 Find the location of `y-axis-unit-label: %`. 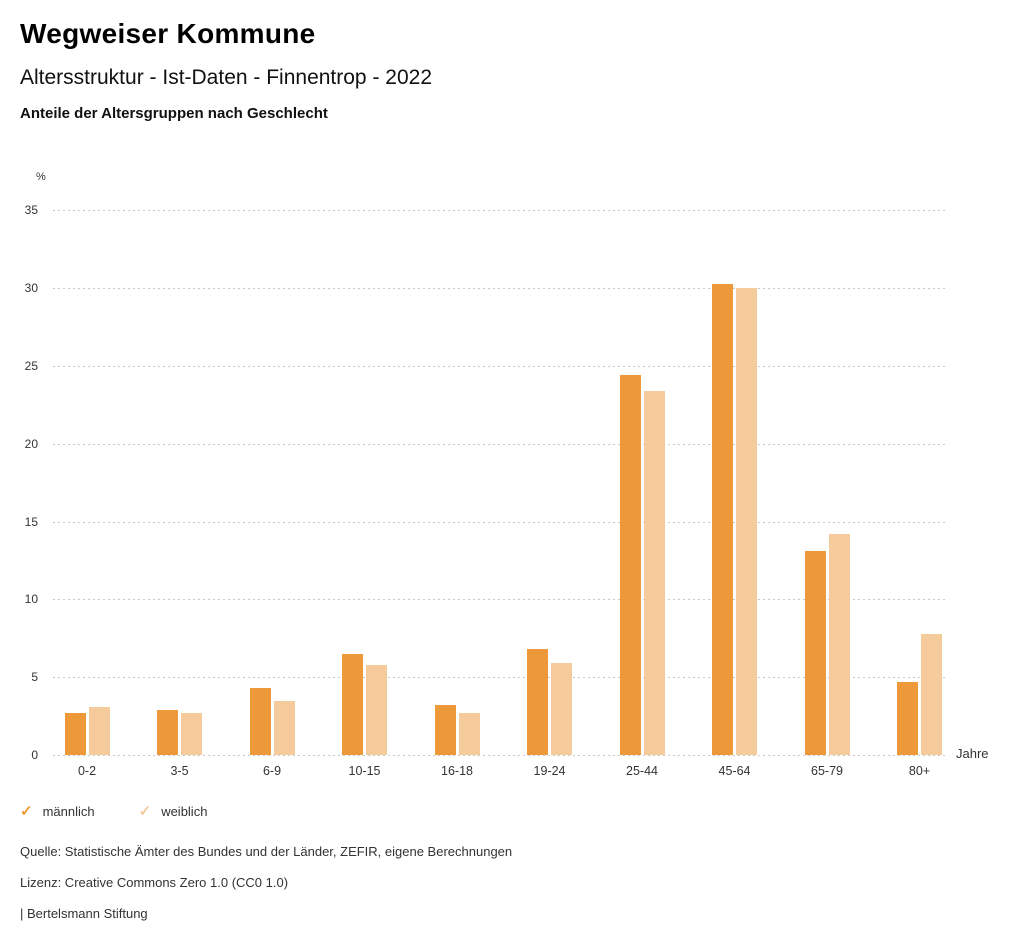

y-axis-unit-label: % is located at coordinates (41, 177).